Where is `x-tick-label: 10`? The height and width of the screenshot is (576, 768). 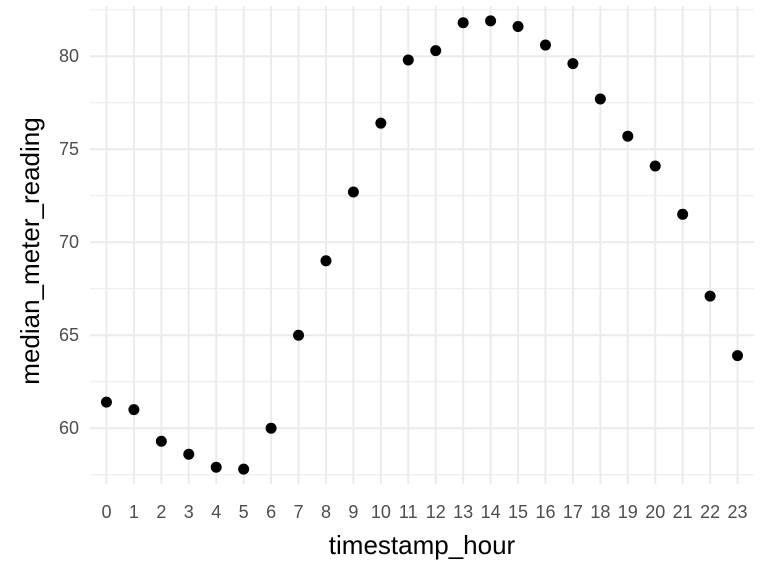
x-tick-label: 10 is located at coordinates (381, 512).